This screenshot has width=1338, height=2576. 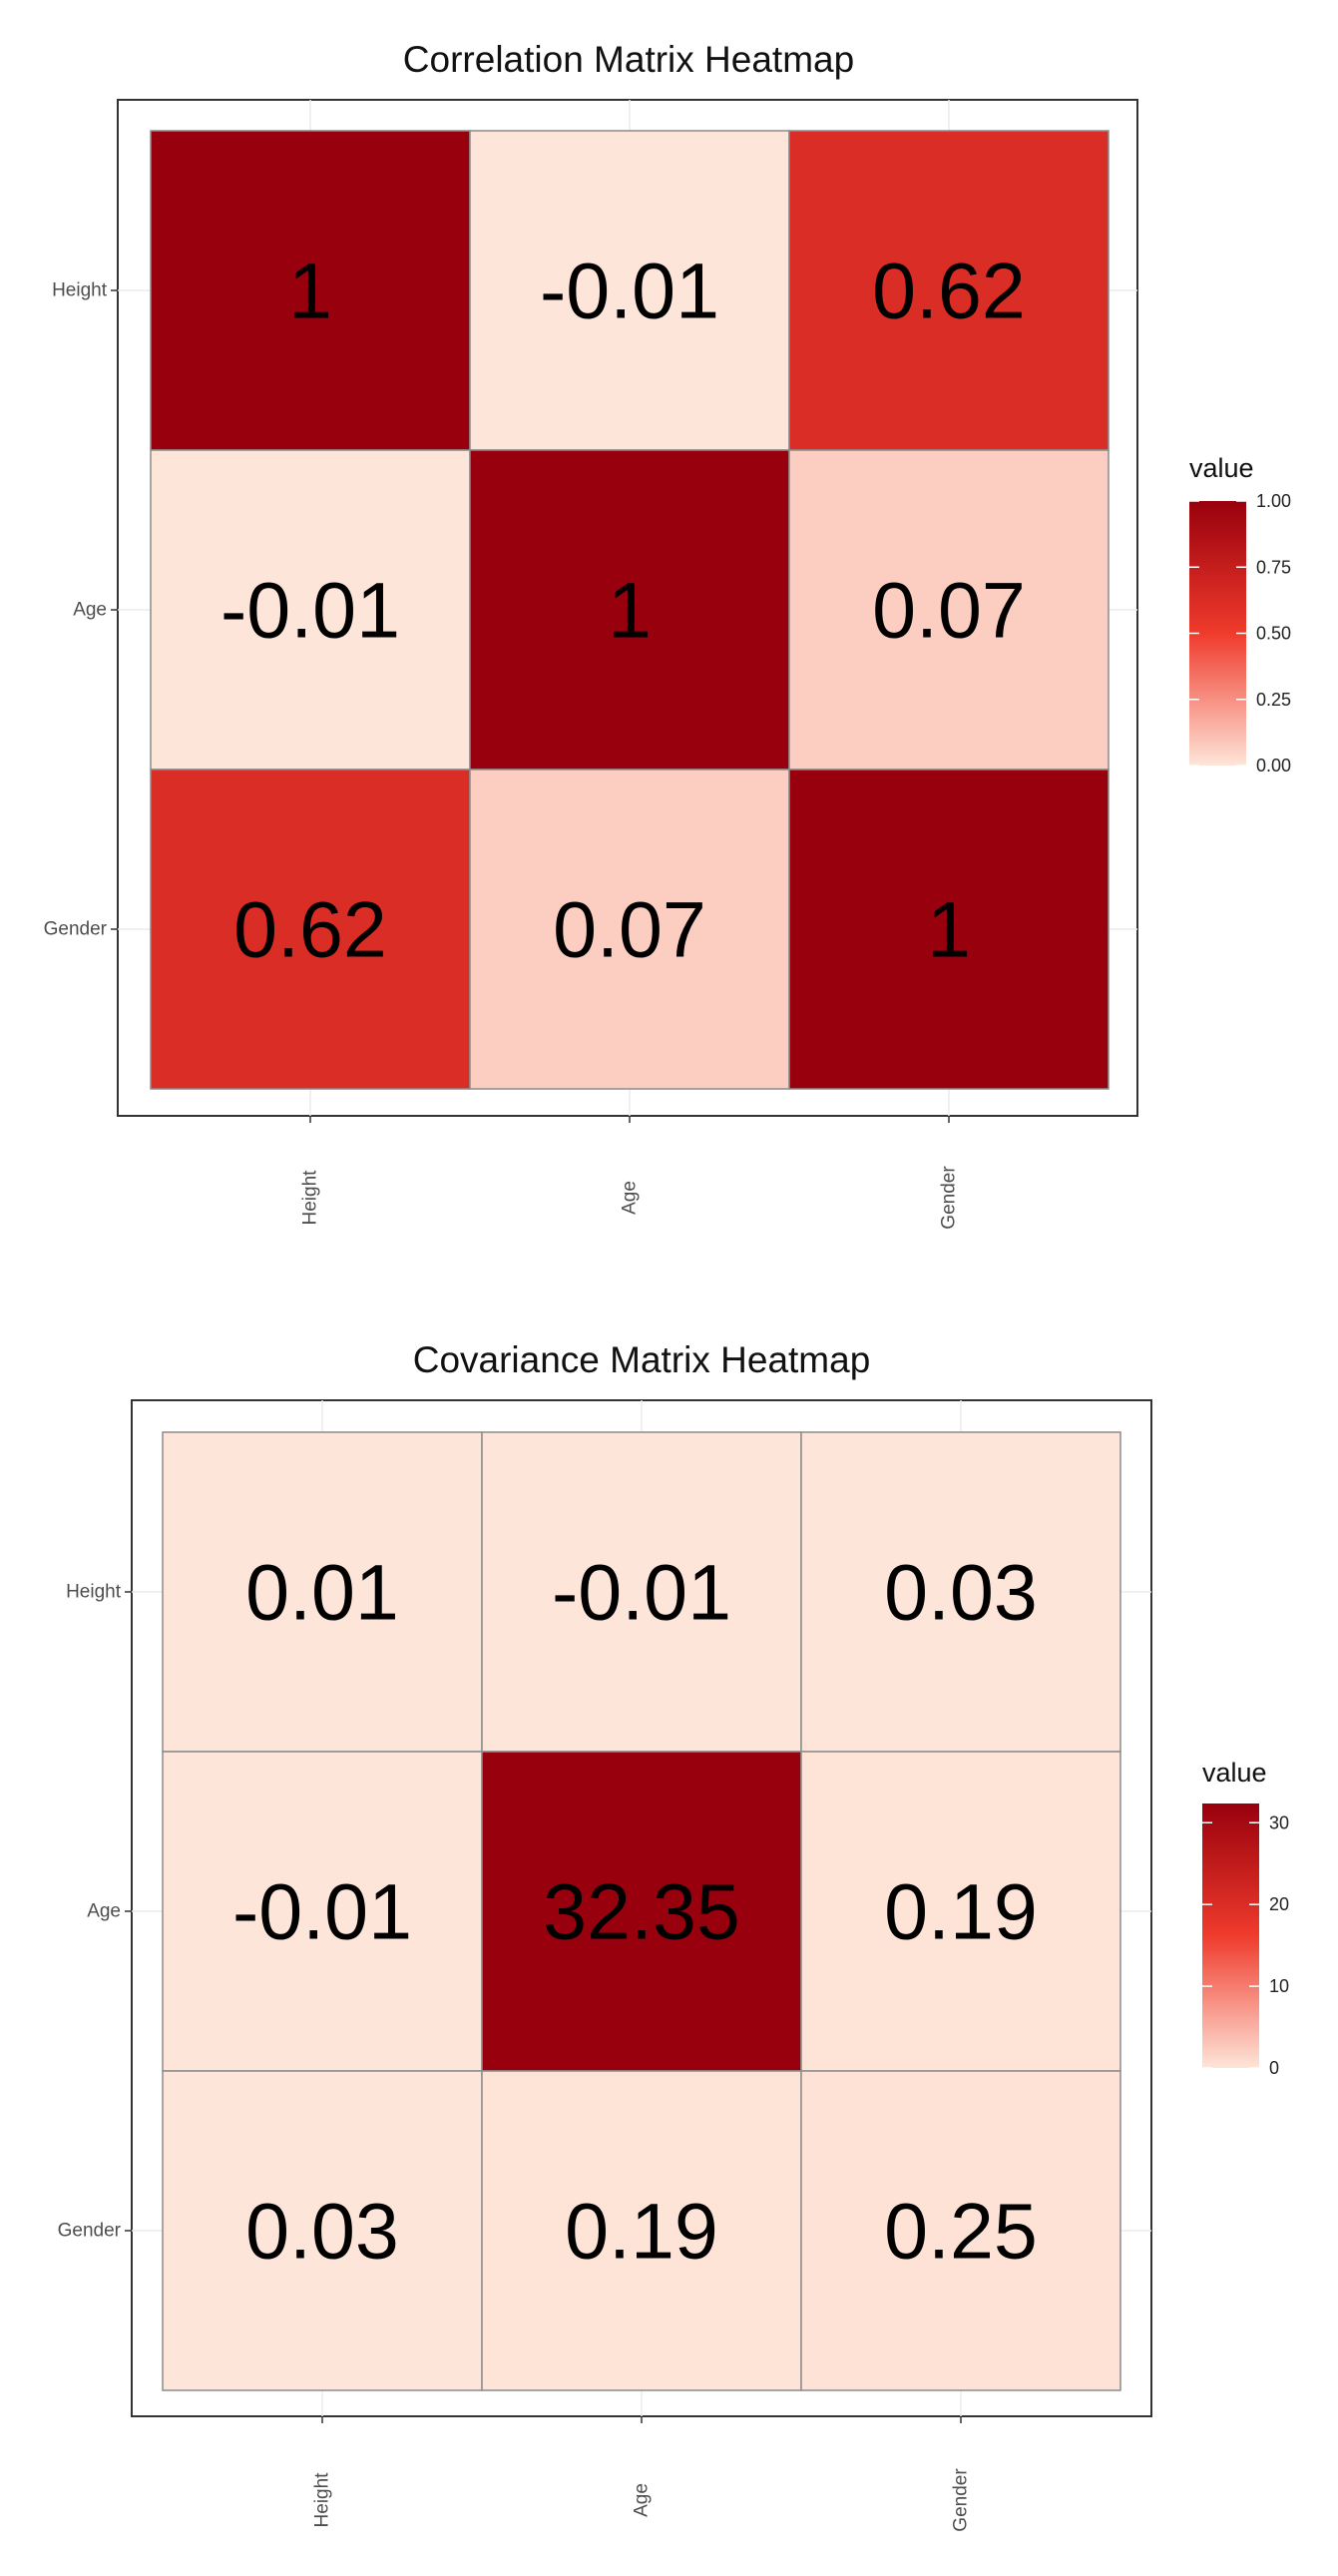 What do you see at coordinates (1273, 567) in the screenshot?
I see `correlation-legend-tick-label: 0.75` at bounding box center [1273, 567].